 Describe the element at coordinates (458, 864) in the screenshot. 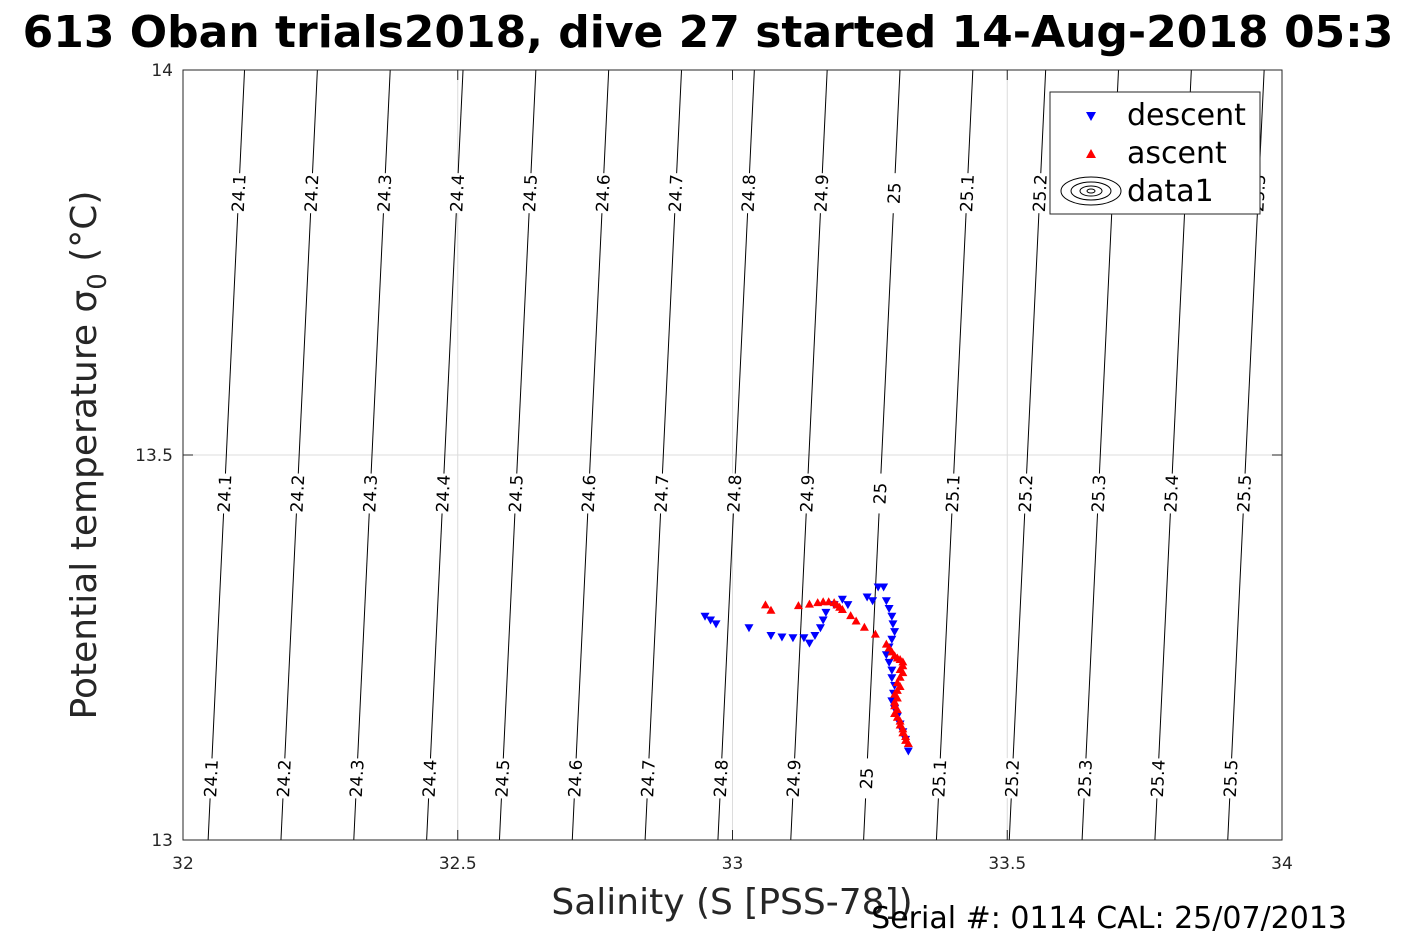

I see `x-tick-label: 32.5` at that location.